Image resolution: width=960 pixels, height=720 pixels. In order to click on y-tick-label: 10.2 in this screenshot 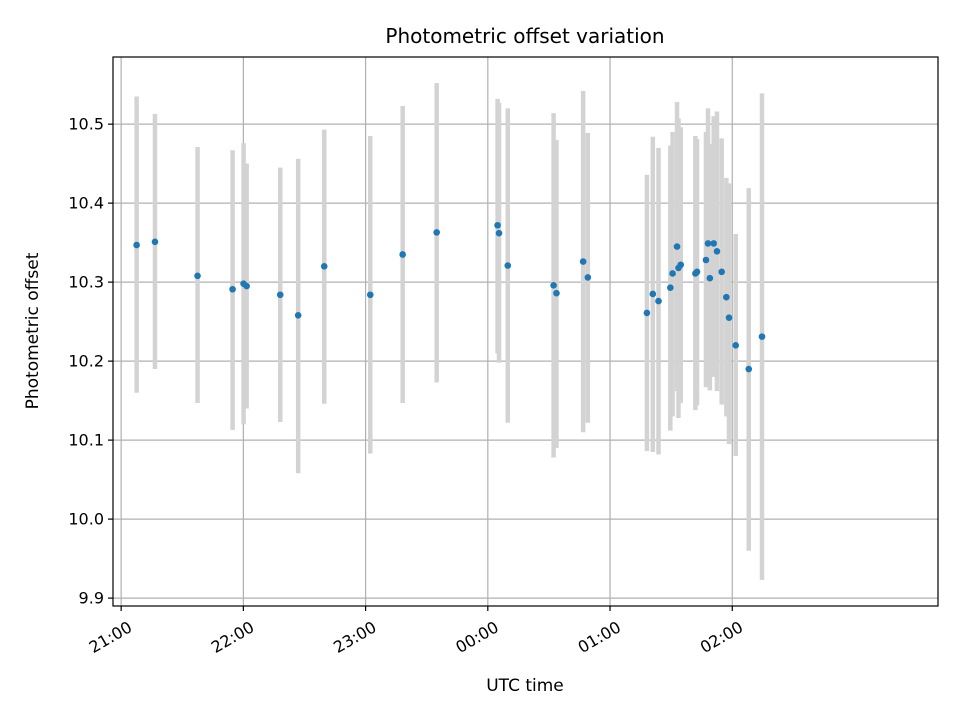, I will do `click(86, 361)`.